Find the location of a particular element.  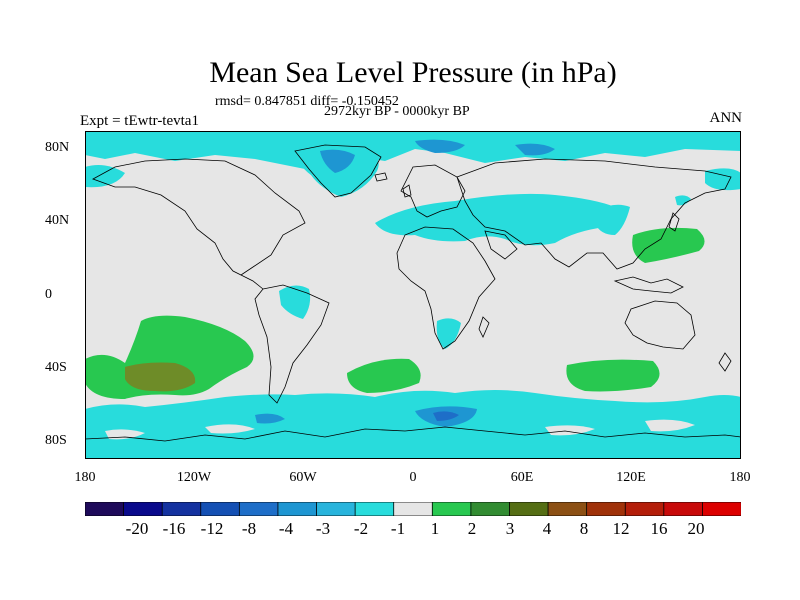

anomaly-greenland-core is located at coordinates (337, 161).